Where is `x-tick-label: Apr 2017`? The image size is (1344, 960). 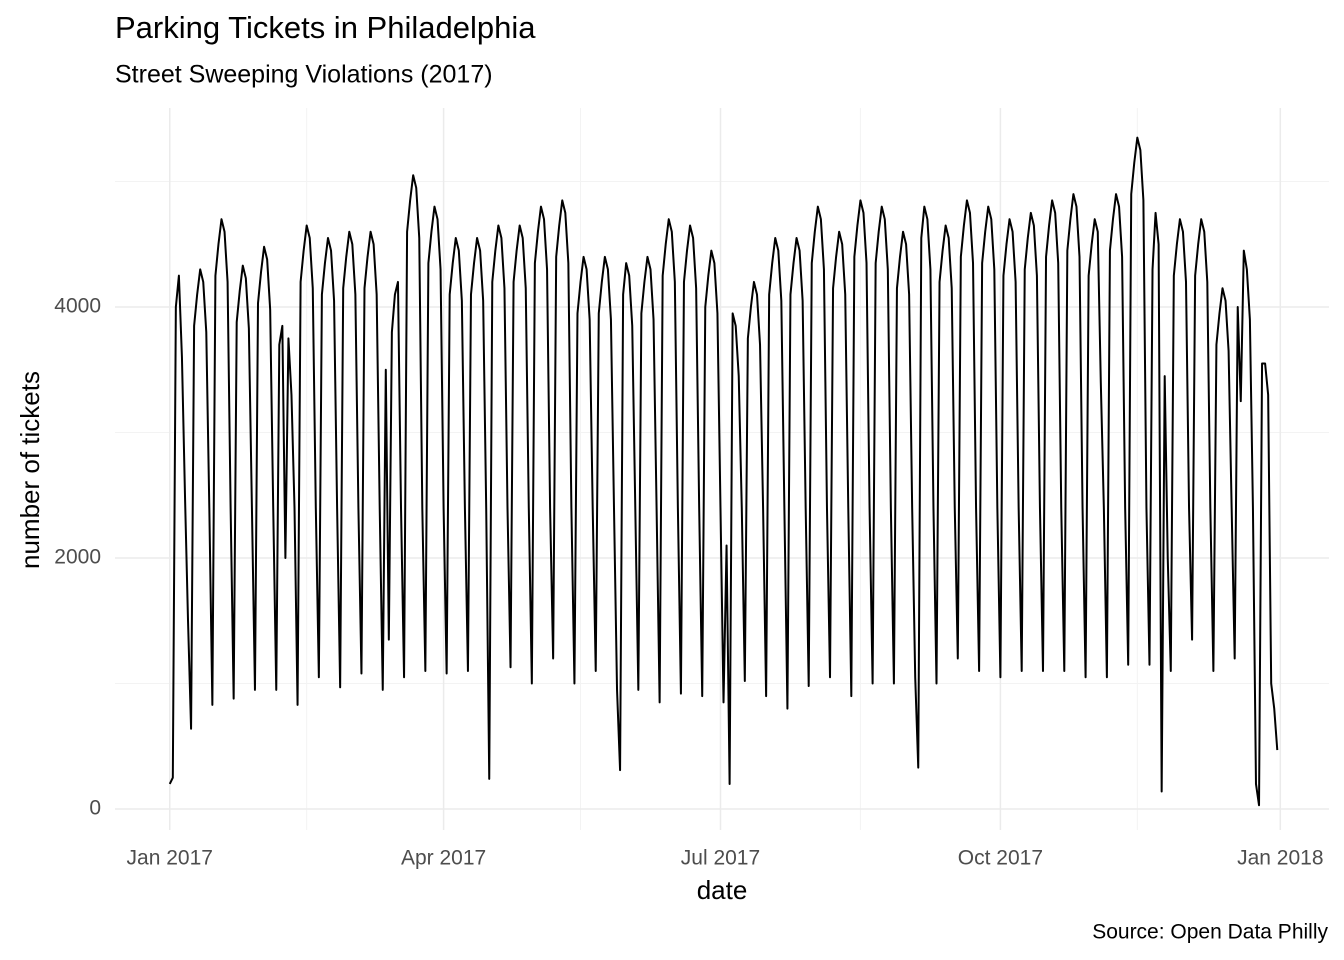 x-tick-label: Apr 2017 is located at coordinates (443, 858).